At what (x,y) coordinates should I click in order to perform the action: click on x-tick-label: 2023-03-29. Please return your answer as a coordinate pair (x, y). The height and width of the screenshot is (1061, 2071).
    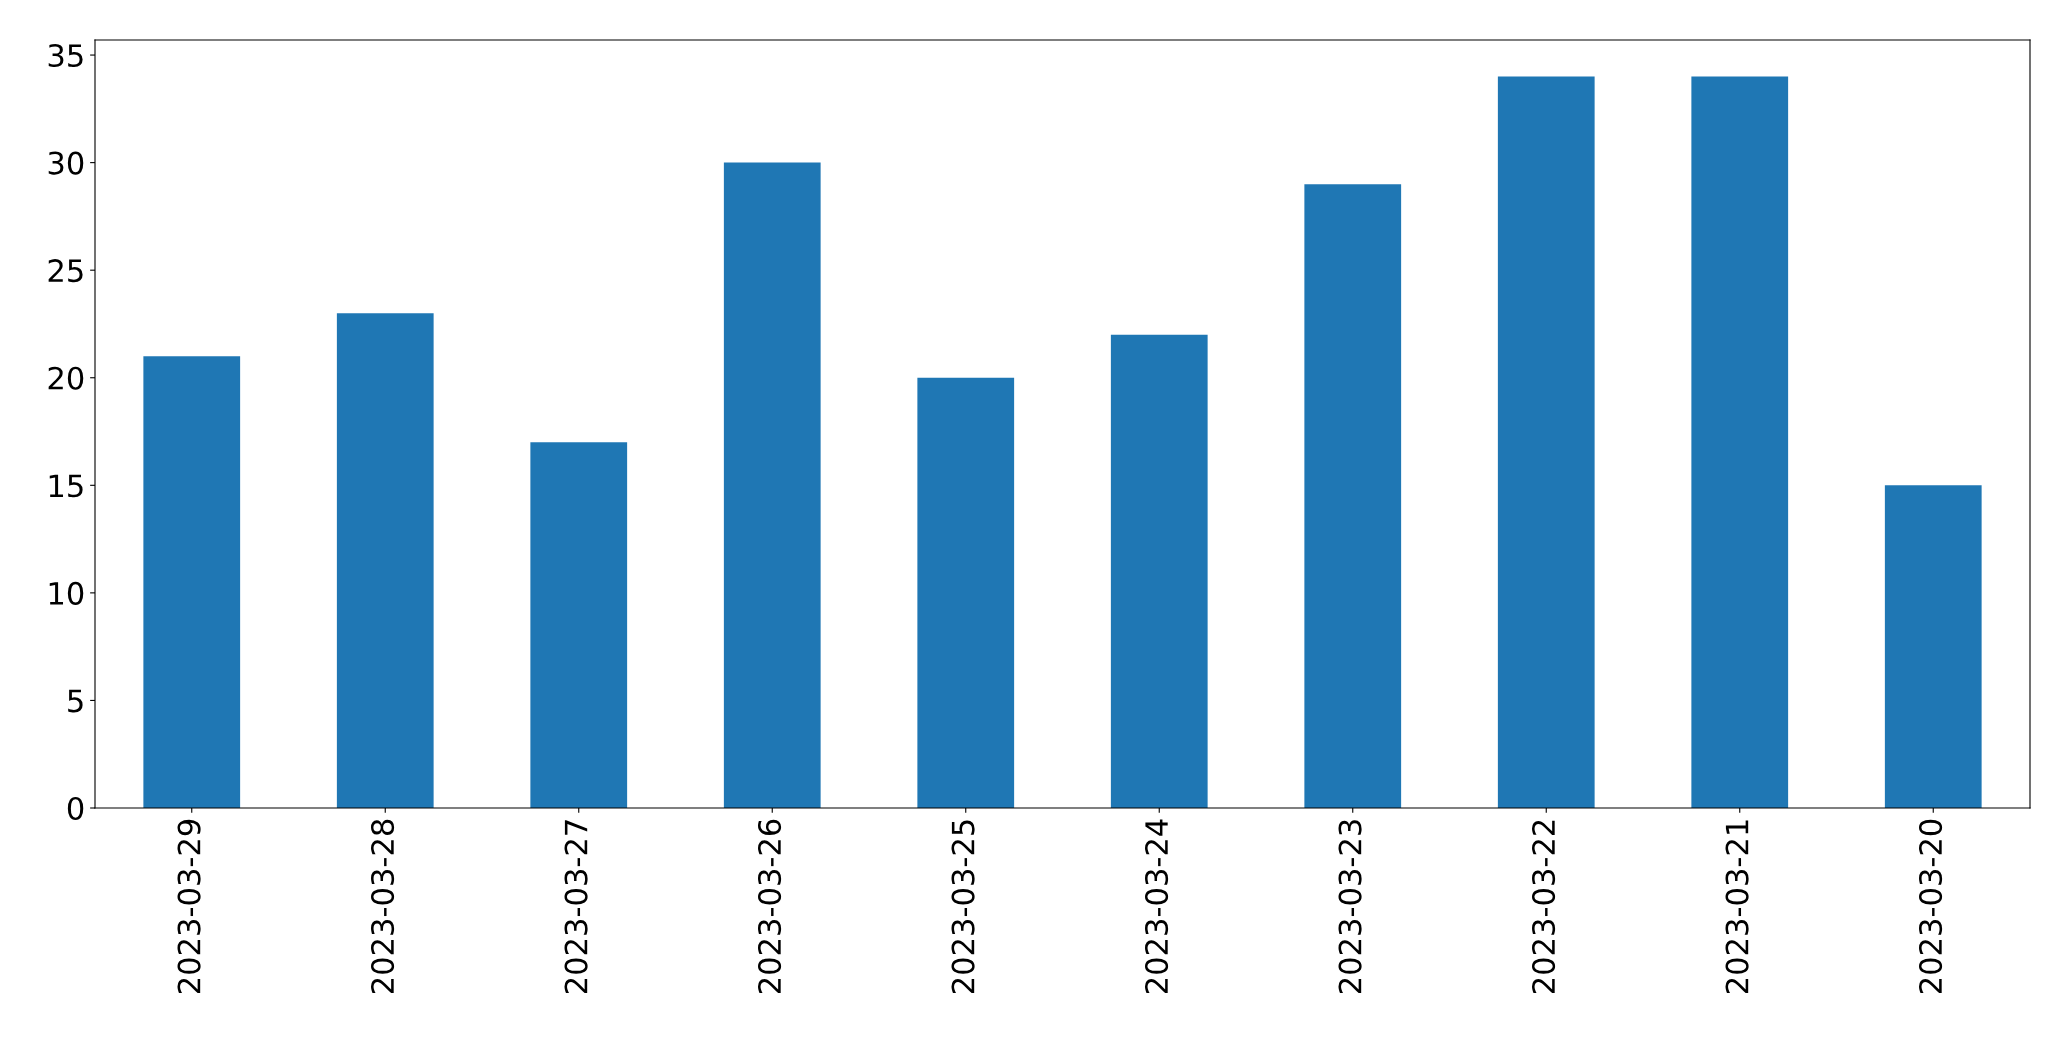
    Looking at the image, I should click on (189, 906).